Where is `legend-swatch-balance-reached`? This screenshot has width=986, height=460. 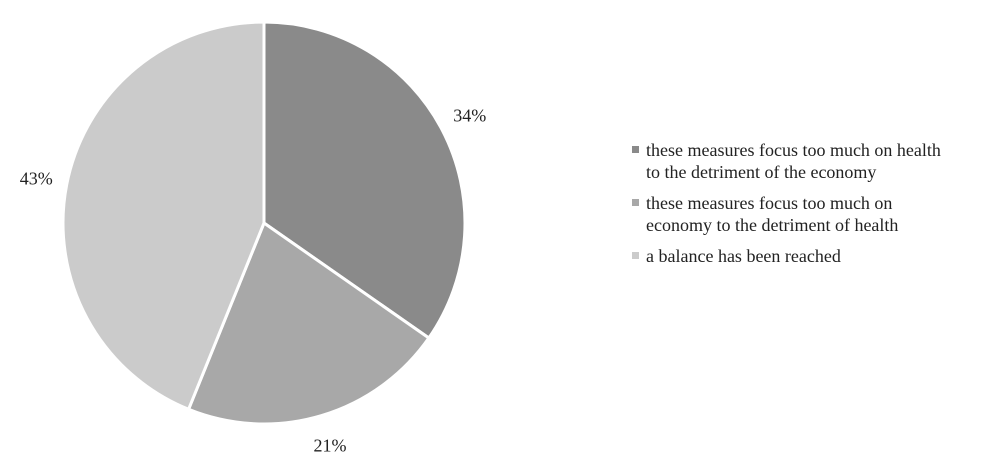
legend-swatch-balance-reached is located at coordinates (635, 255).